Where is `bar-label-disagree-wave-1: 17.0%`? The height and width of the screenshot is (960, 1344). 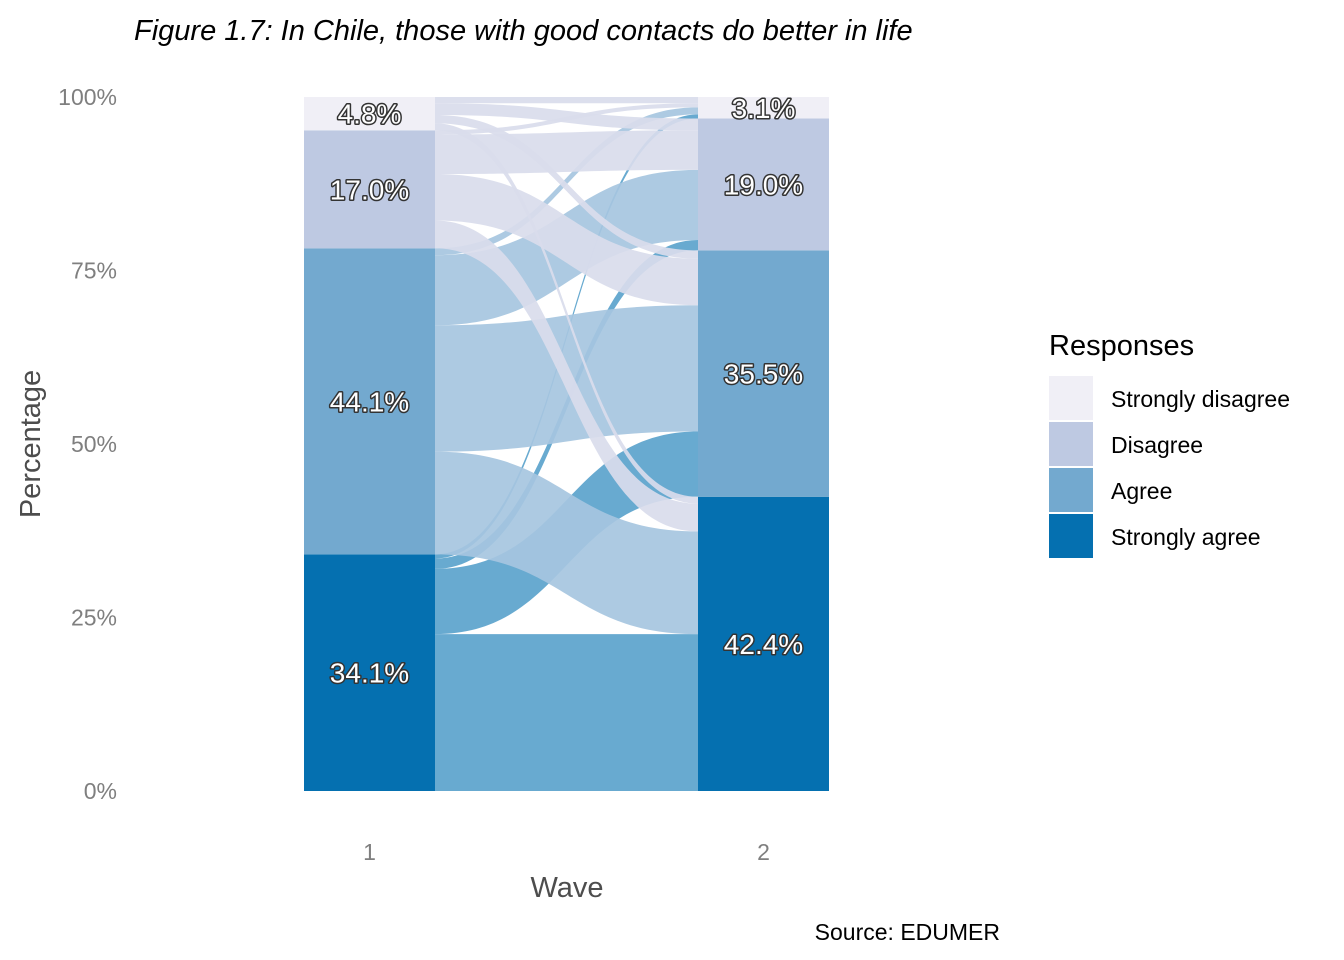 bar-label-disagree-wave-1: 17.0% is located at coordinates (369, 189).